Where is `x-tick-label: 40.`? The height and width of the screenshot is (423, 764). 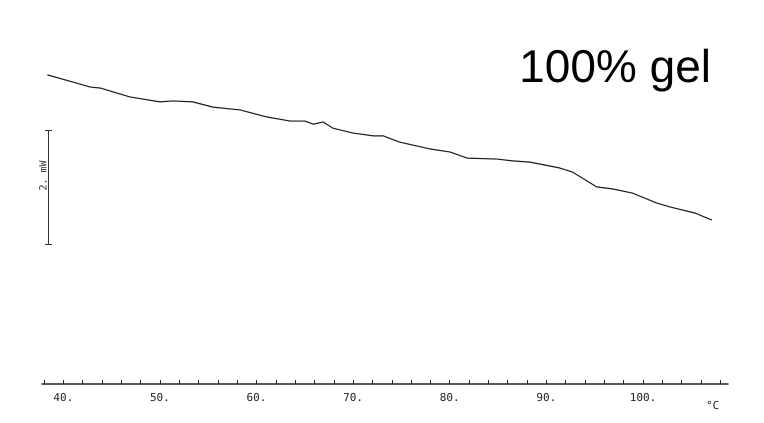 x-tick-label: 40. is located at coordinates (63, 397).